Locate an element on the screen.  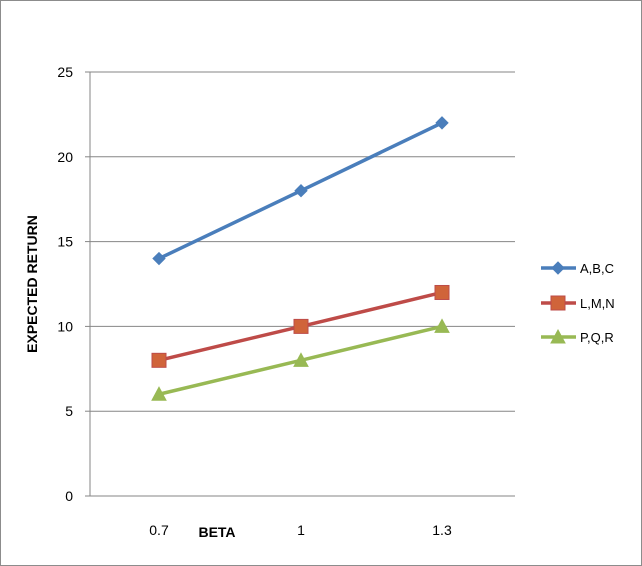
y-tick-label: 0 is located at coordinates (69, 496).